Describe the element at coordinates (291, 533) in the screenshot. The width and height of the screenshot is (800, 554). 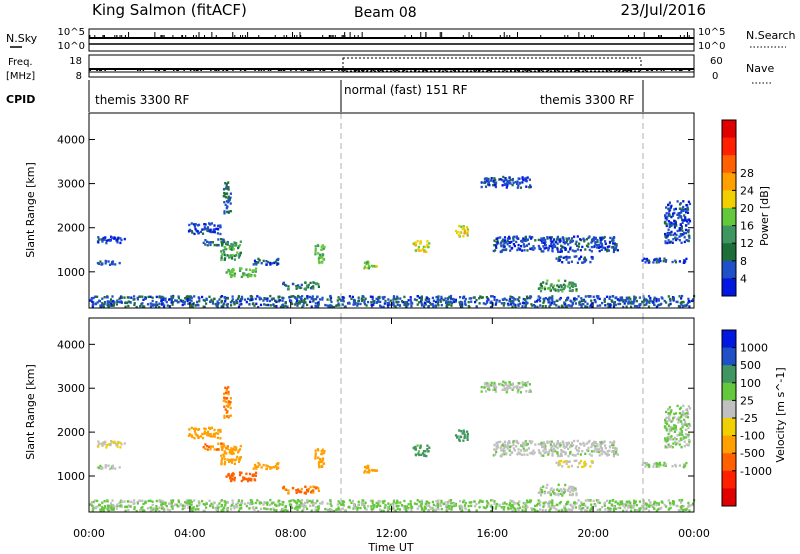
I see `x-tick-label: 08:00` at that location.